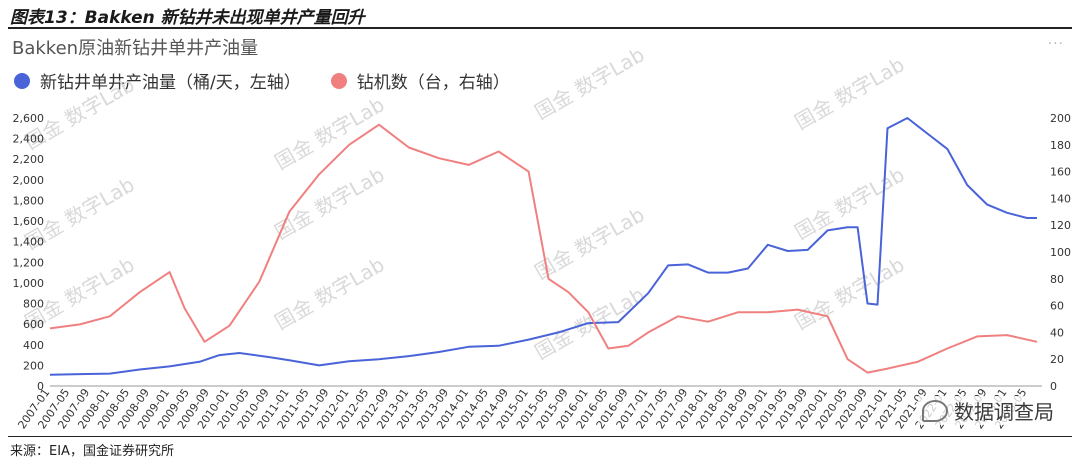 Image resolution: width=1080 pixels, height=459 pixels. I want to click on y-left-tick-label: 2,400, so click(29, 139).